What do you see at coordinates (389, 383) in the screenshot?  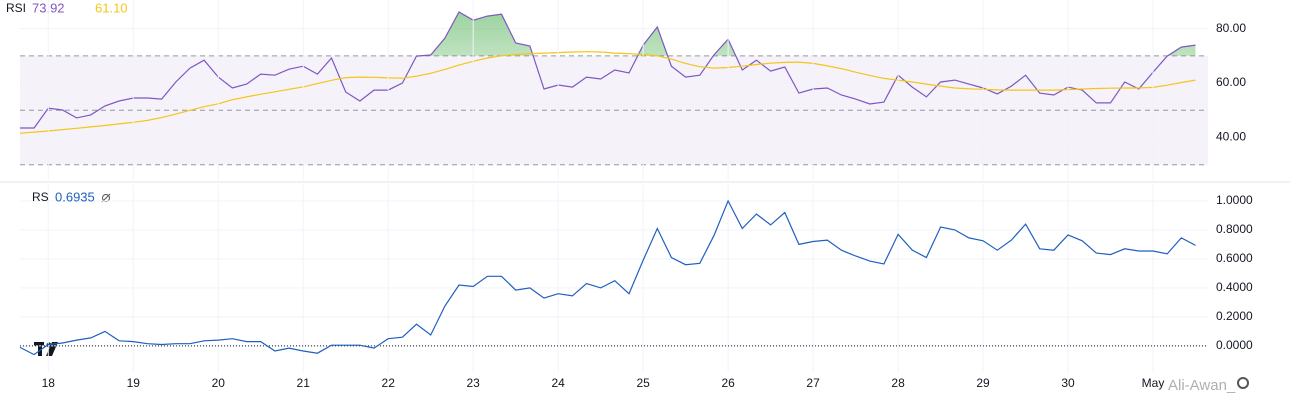 I see `x-tick-label: 22` at bounding box center [389, 383].